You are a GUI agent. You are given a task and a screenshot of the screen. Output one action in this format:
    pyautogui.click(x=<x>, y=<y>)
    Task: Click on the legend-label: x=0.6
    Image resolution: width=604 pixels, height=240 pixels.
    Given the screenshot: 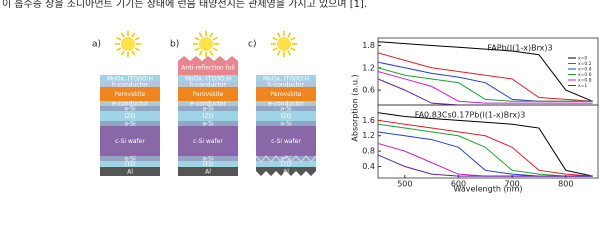 What is the action you would take?
    pyautogui.click(x=585, y=75)
    